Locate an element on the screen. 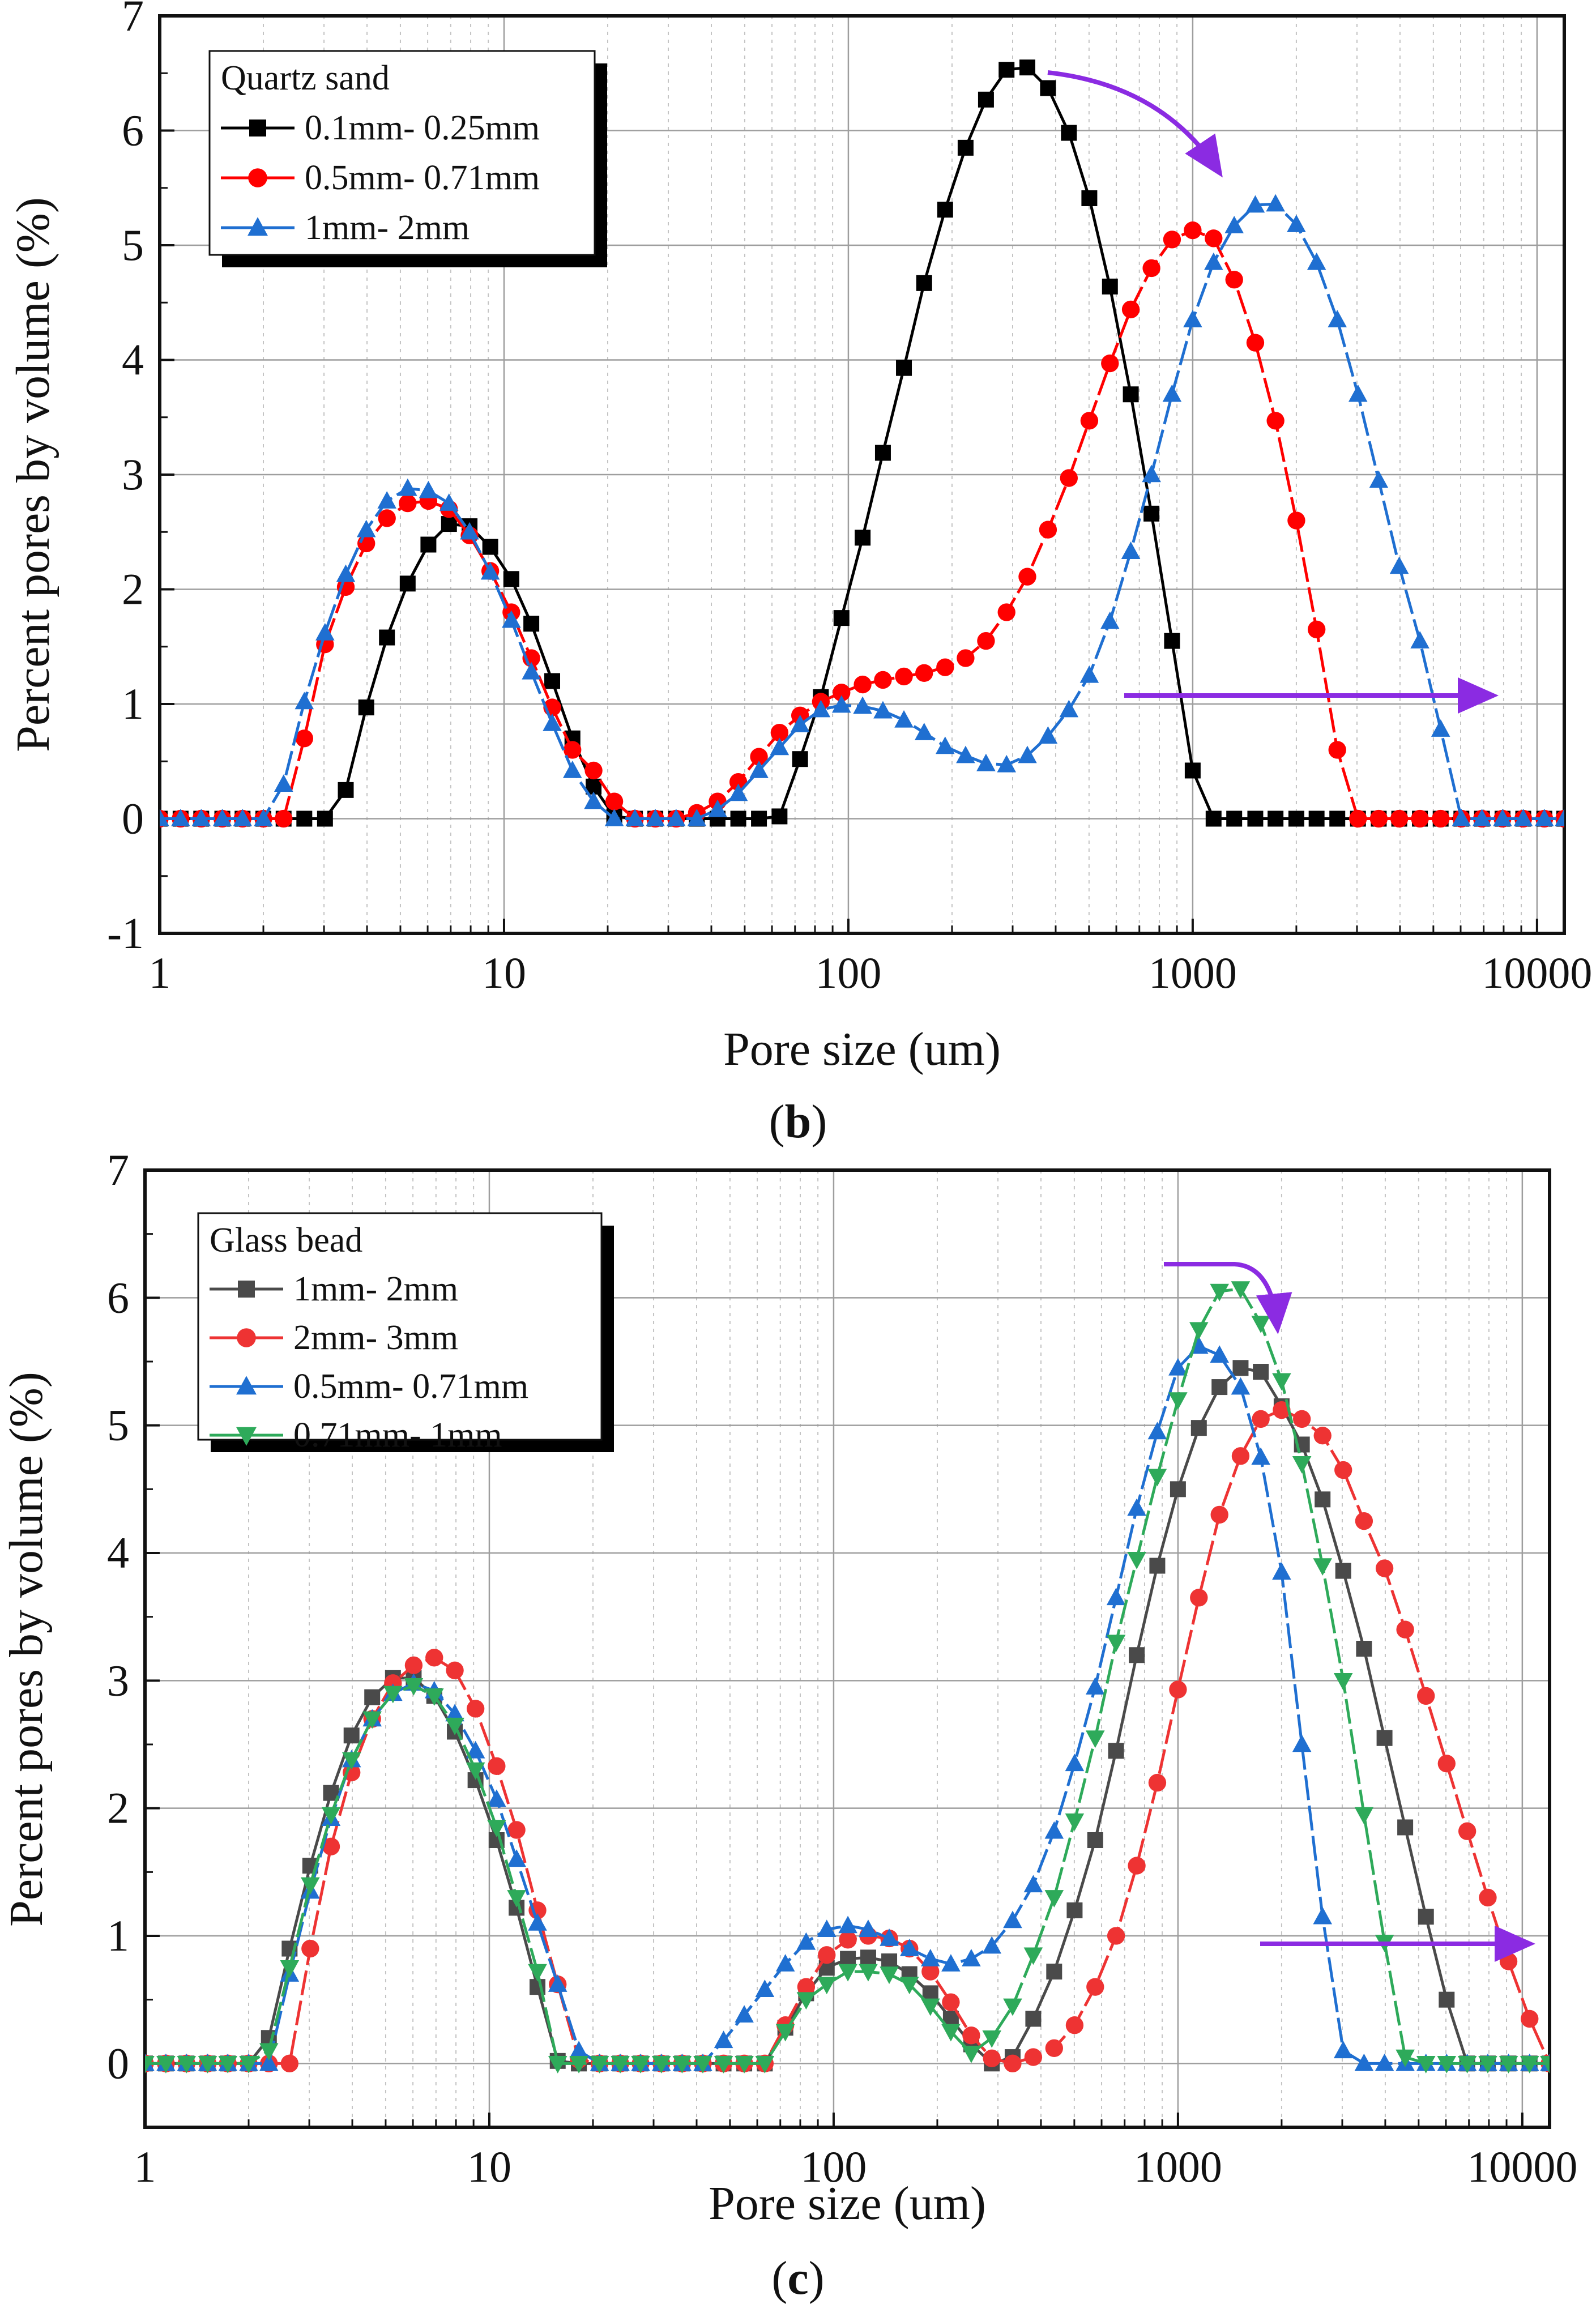 This screenshot has width=1596, height=2304. legend-label: 2mm- 3mm is located at coordinates (376, 1338).